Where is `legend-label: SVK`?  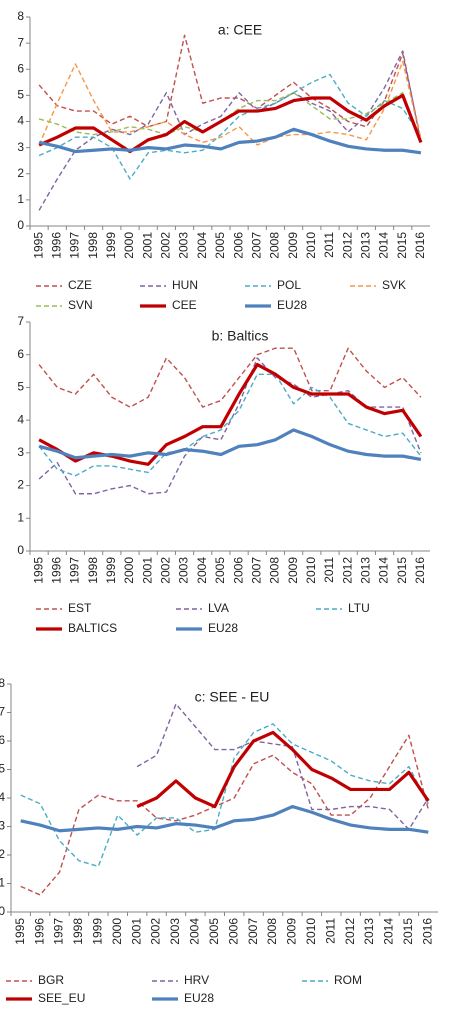
legend-label: SVK is located at coordinates (394, 285).